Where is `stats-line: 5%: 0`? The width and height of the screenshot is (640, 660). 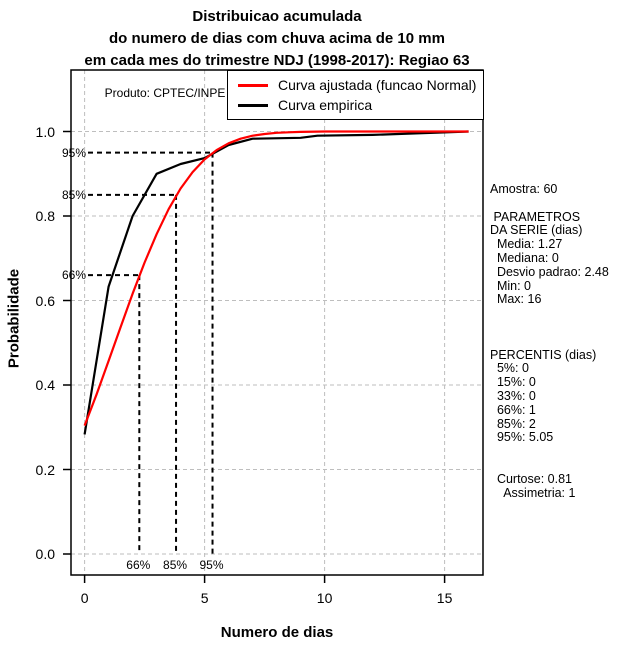
stats-line: 5%: 0 is located at coordinates (509, 368).